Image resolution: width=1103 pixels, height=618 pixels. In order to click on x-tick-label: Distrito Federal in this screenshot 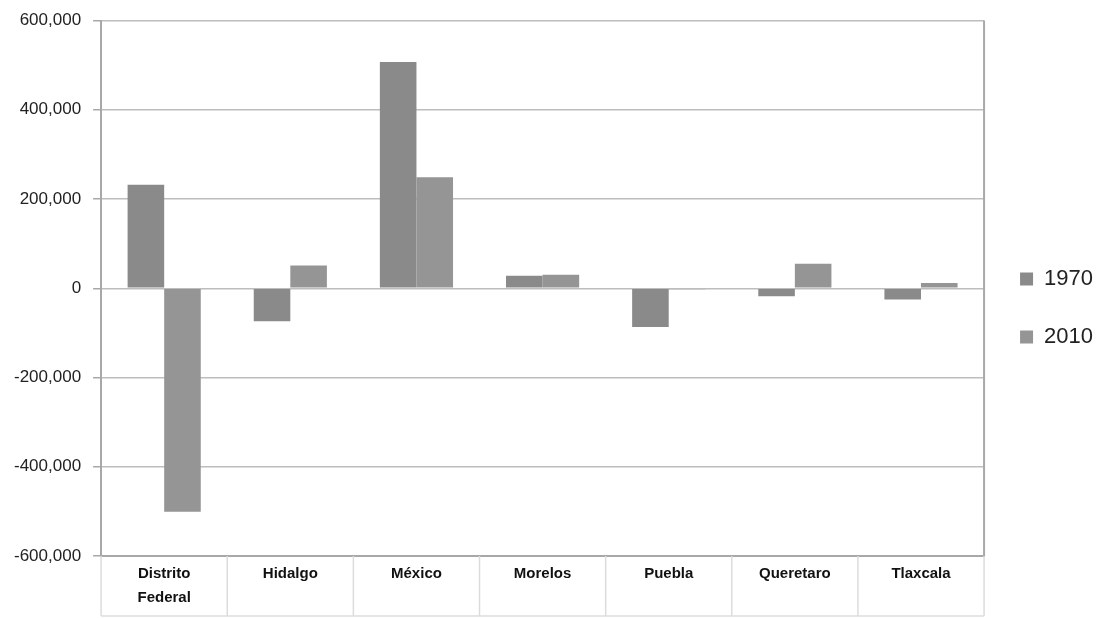, I will do `click(164, 585)`.